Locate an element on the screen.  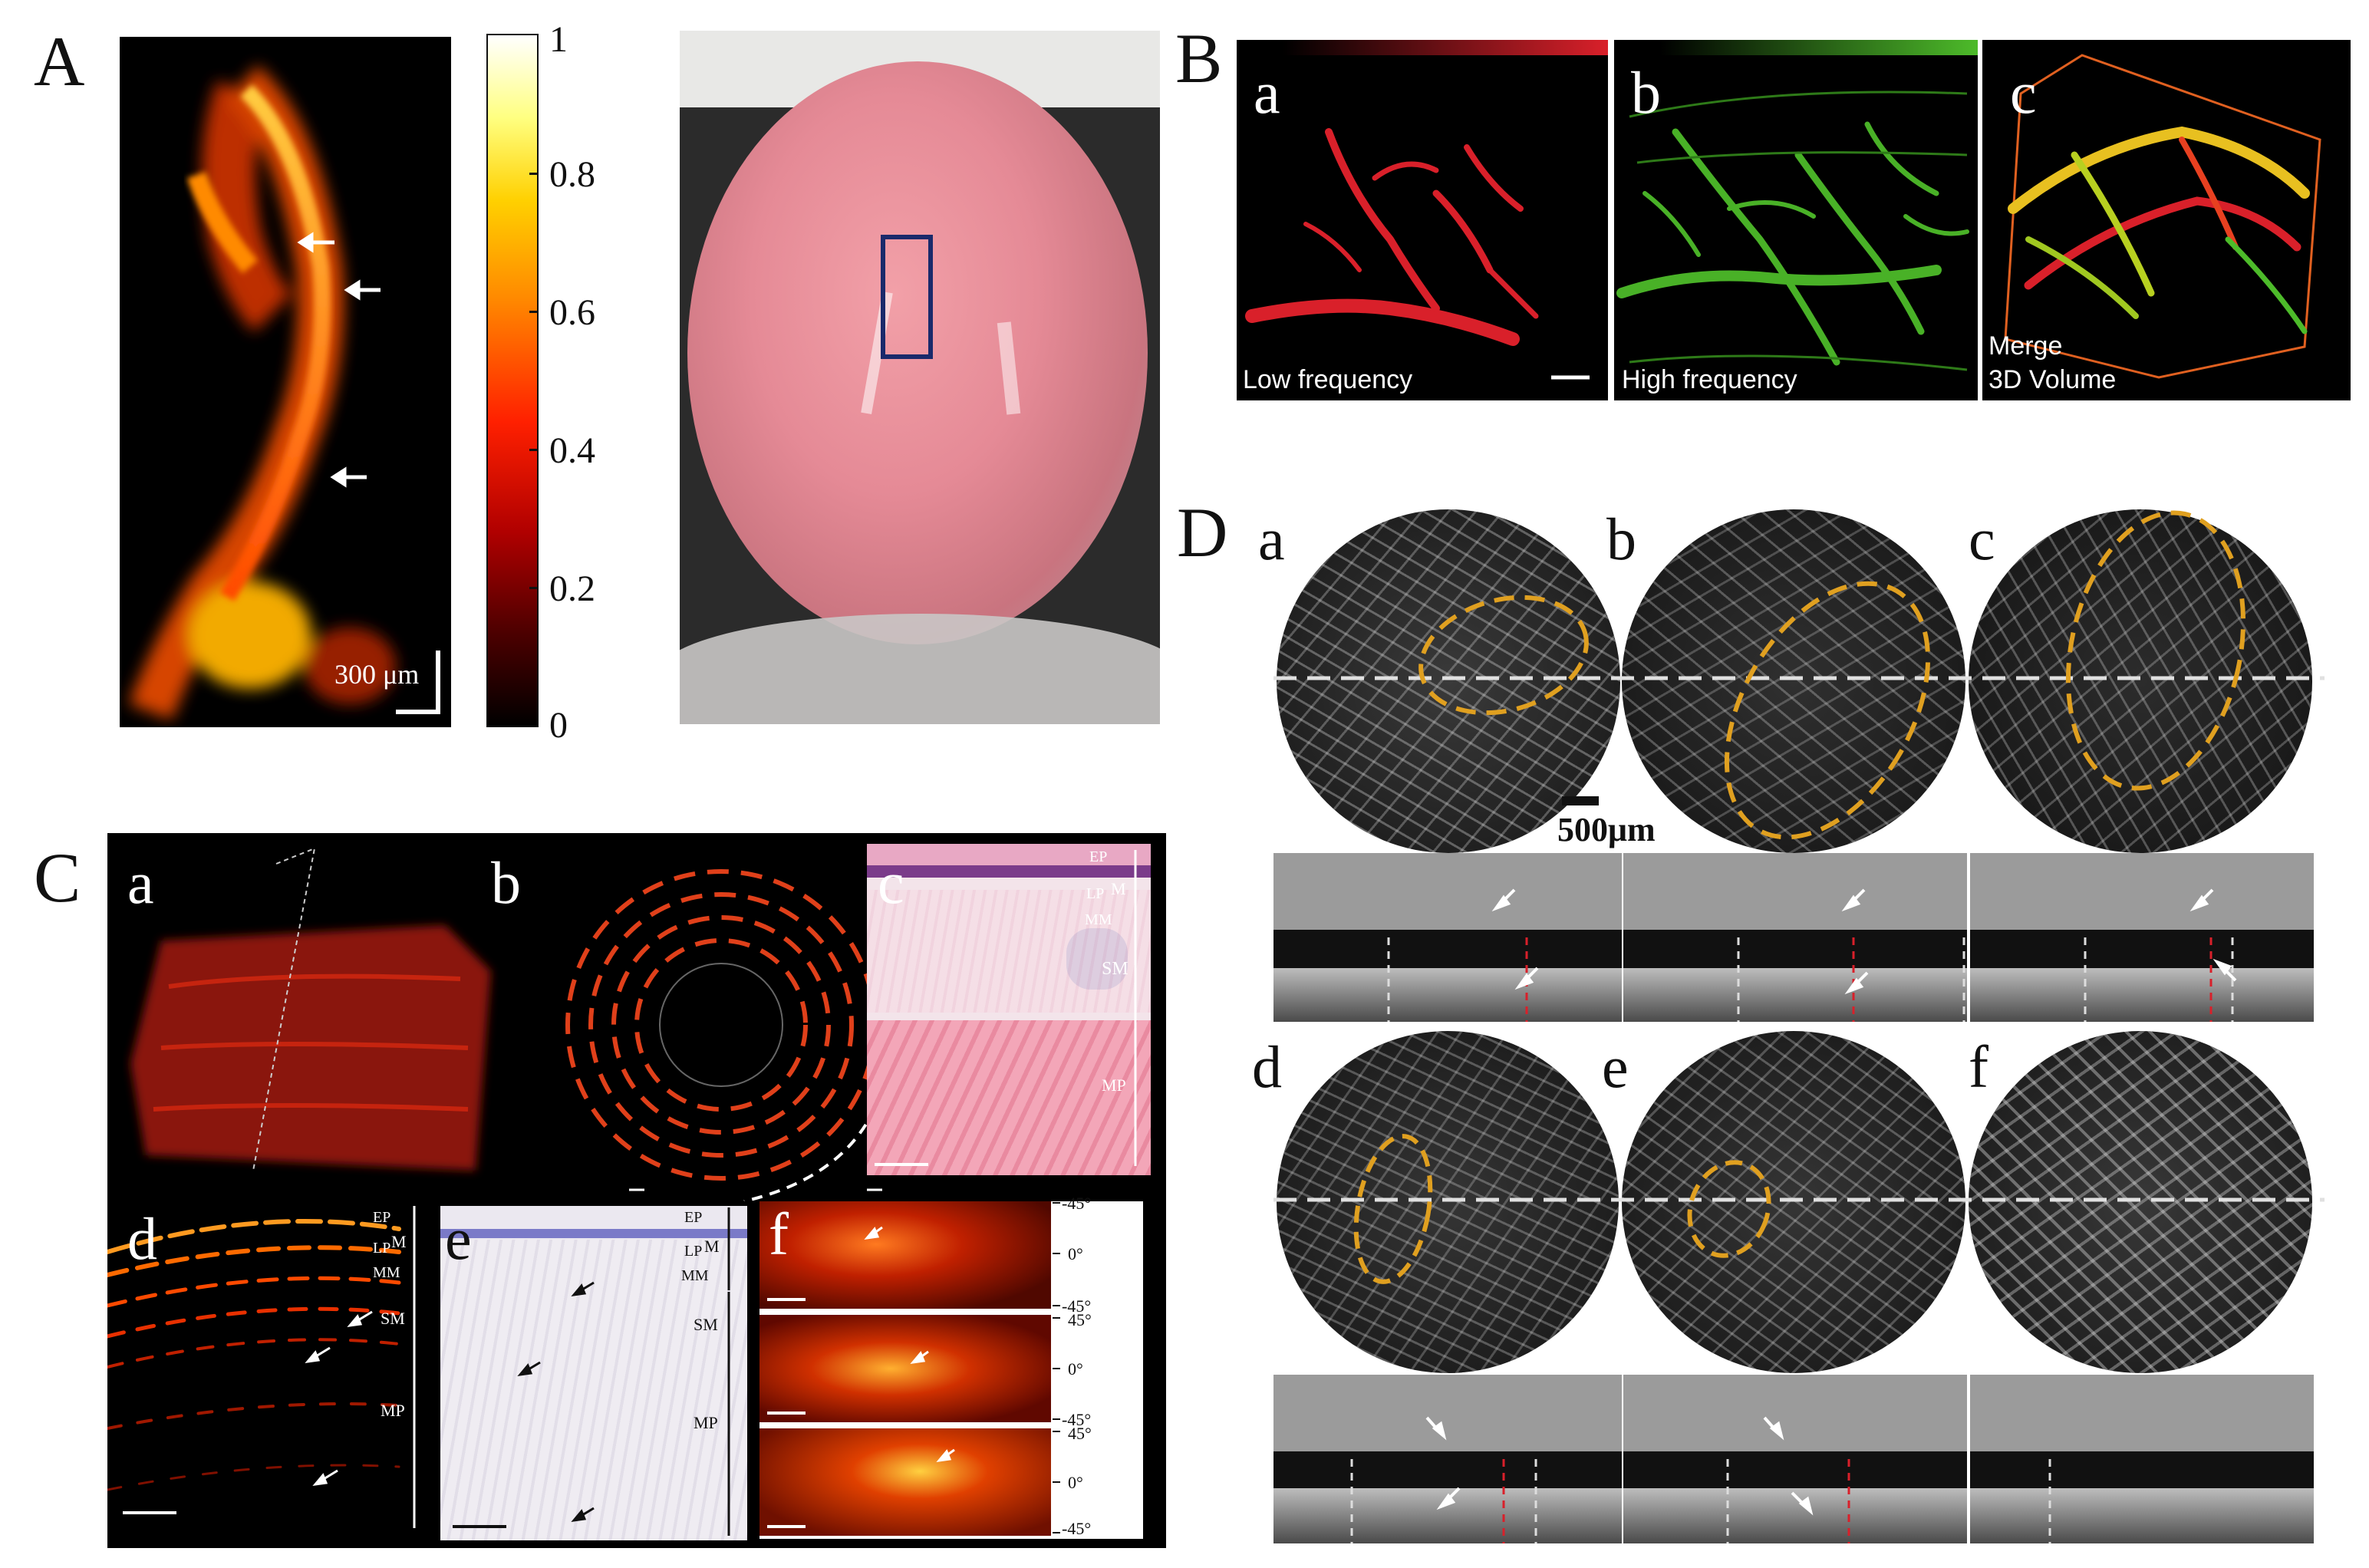
panel-C-e-layer-EP: EP is located at coordinates (693, 1217).